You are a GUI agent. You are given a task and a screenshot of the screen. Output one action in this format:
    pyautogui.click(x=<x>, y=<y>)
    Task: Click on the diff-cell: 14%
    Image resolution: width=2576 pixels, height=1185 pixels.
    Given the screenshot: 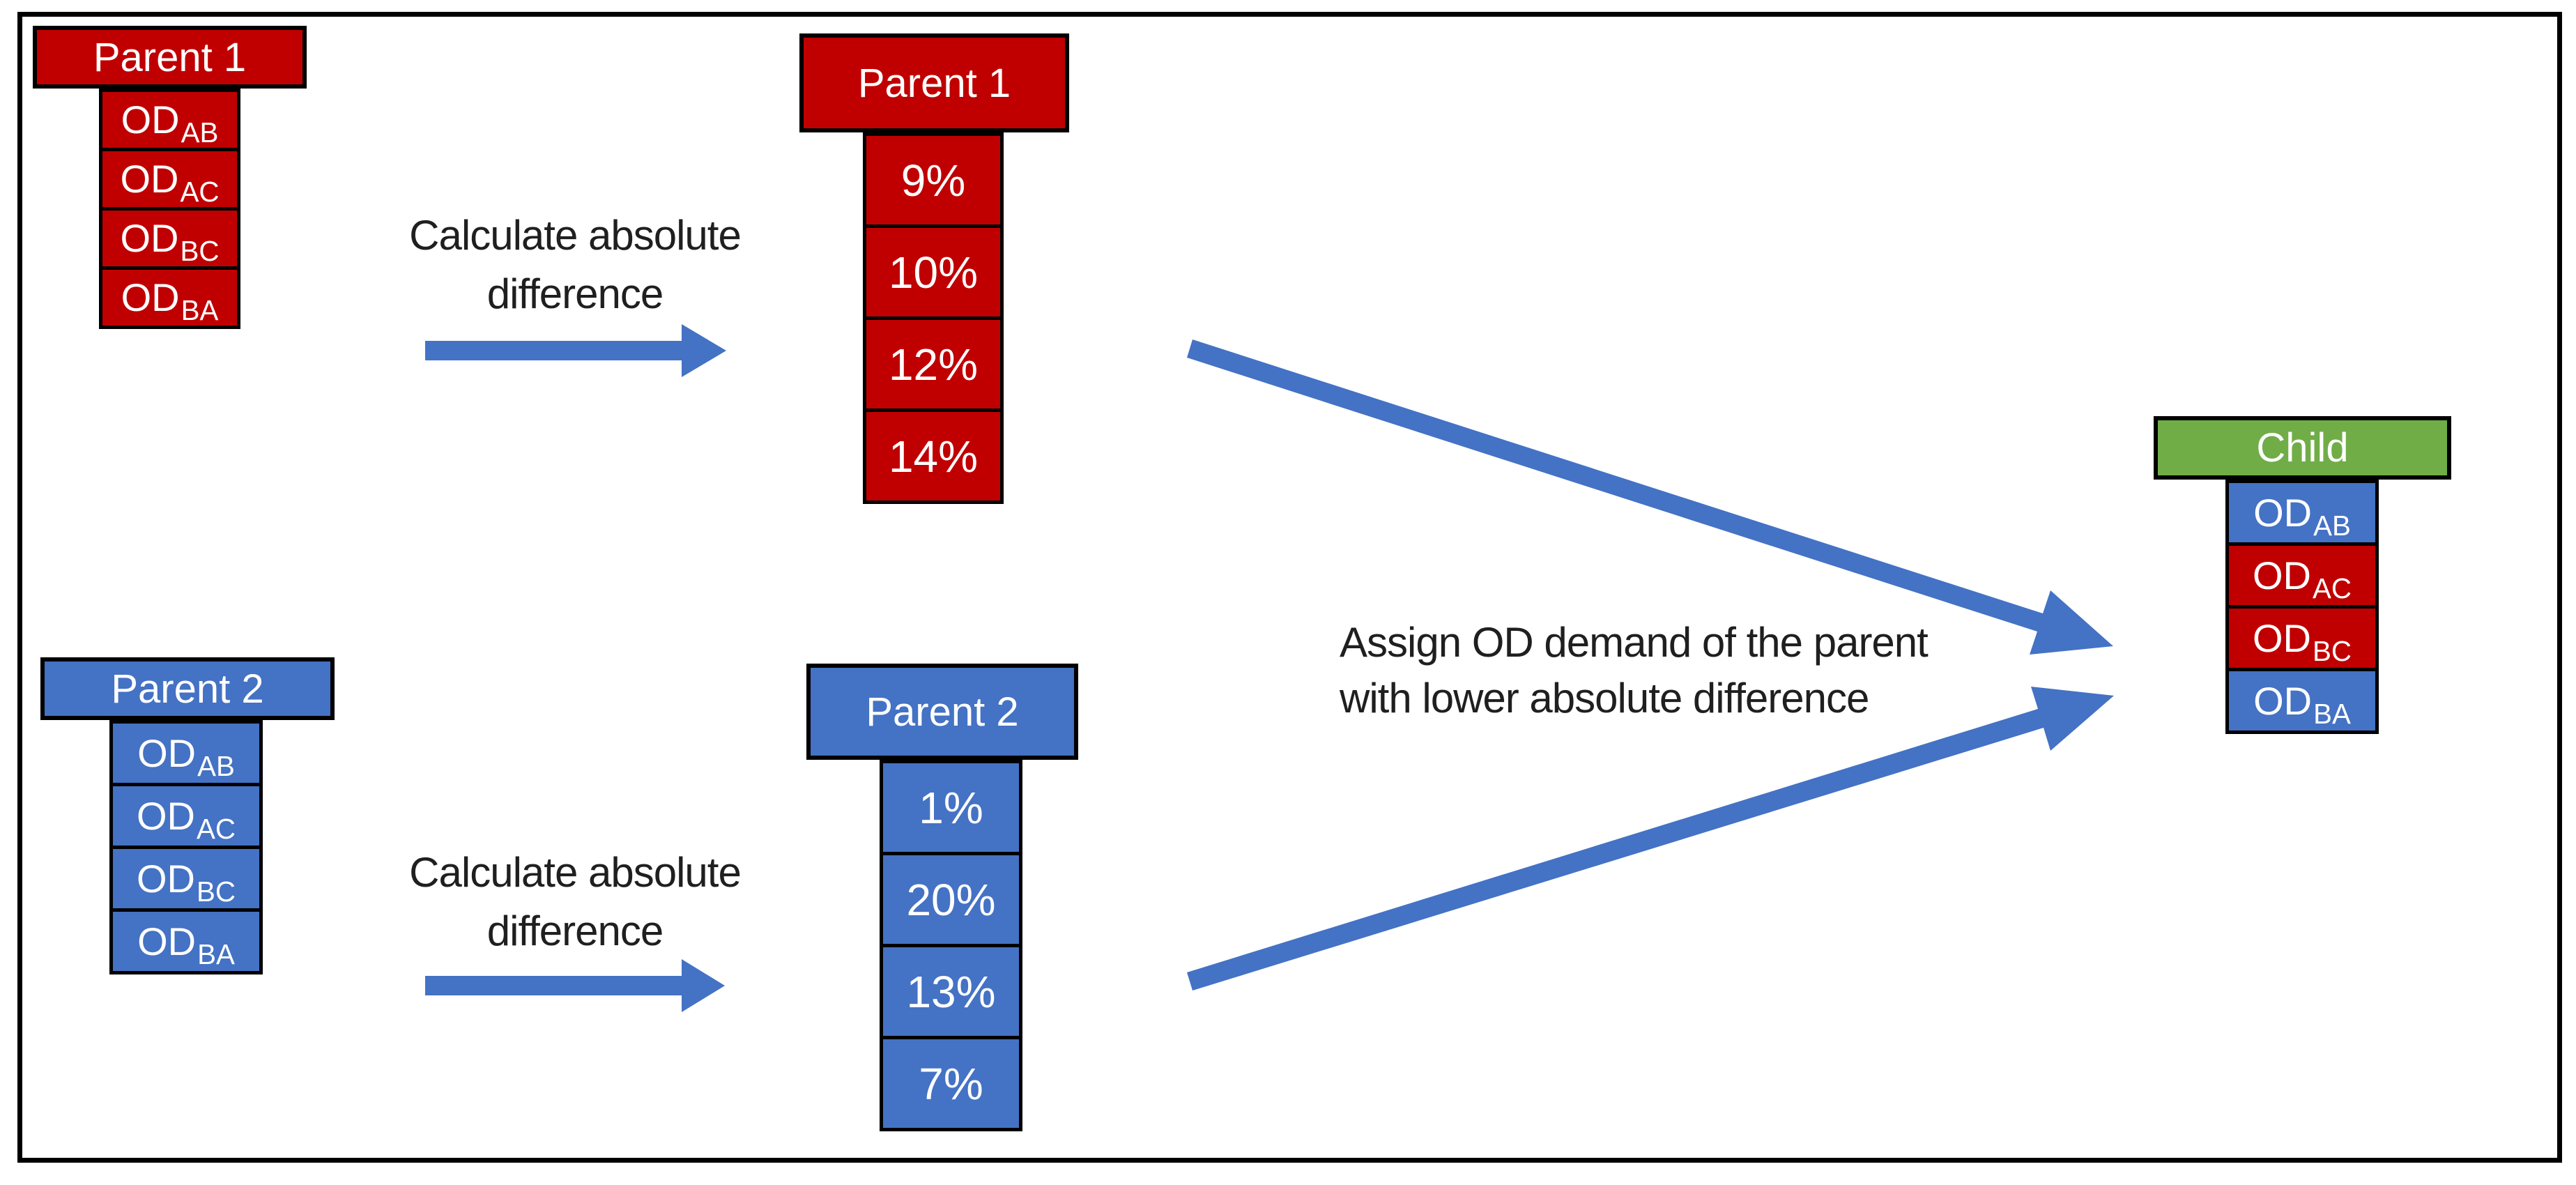 What is the action you would take?
    pyautogui.click(x=933, y=456)
    